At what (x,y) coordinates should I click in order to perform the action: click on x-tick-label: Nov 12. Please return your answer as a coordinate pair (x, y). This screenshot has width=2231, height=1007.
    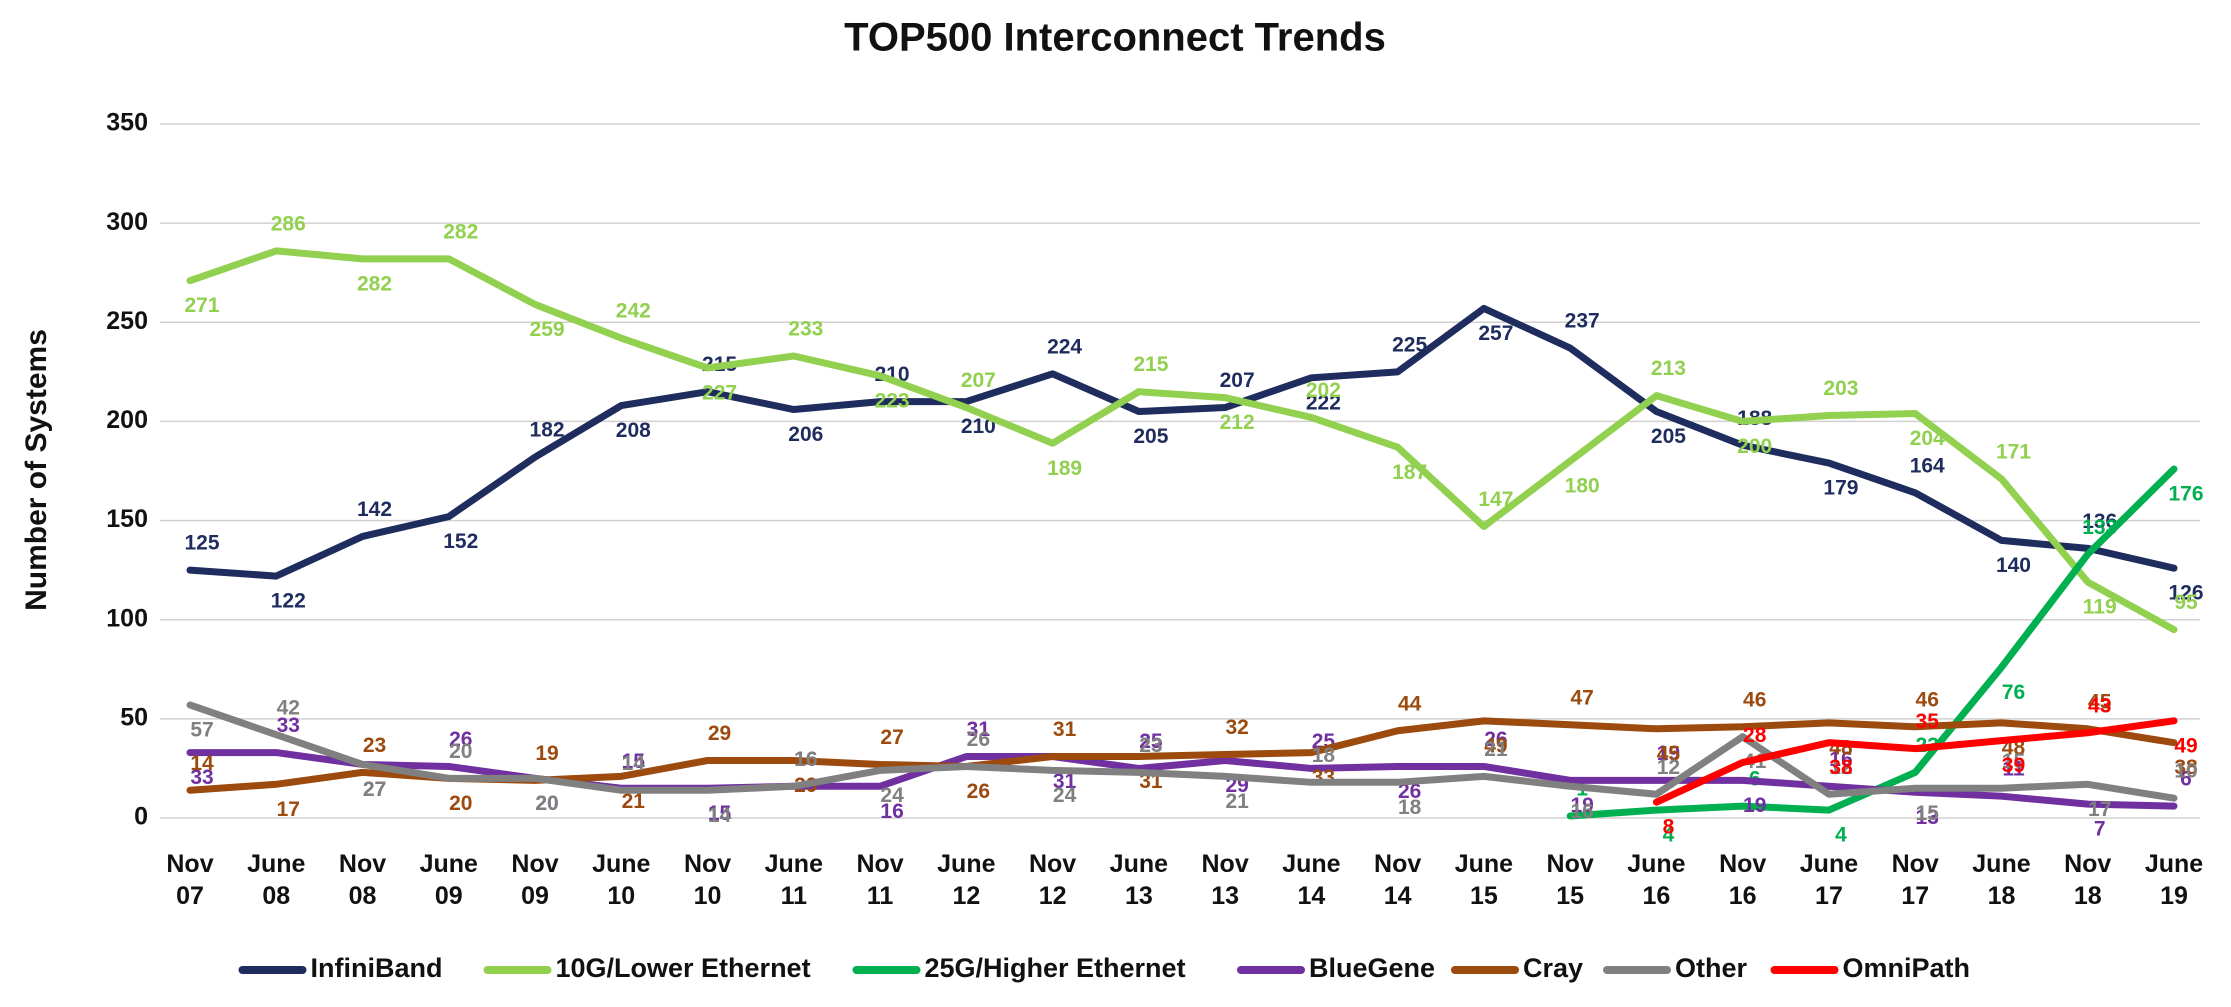
    Looking at the image, I should click on (1052, 880).